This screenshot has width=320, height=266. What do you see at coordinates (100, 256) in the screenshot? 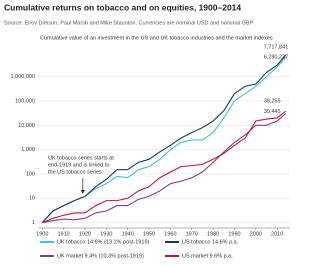
I see `legend-label: UK market 9.4% (10.3% post-1919)` at bounding box center [100, 256].